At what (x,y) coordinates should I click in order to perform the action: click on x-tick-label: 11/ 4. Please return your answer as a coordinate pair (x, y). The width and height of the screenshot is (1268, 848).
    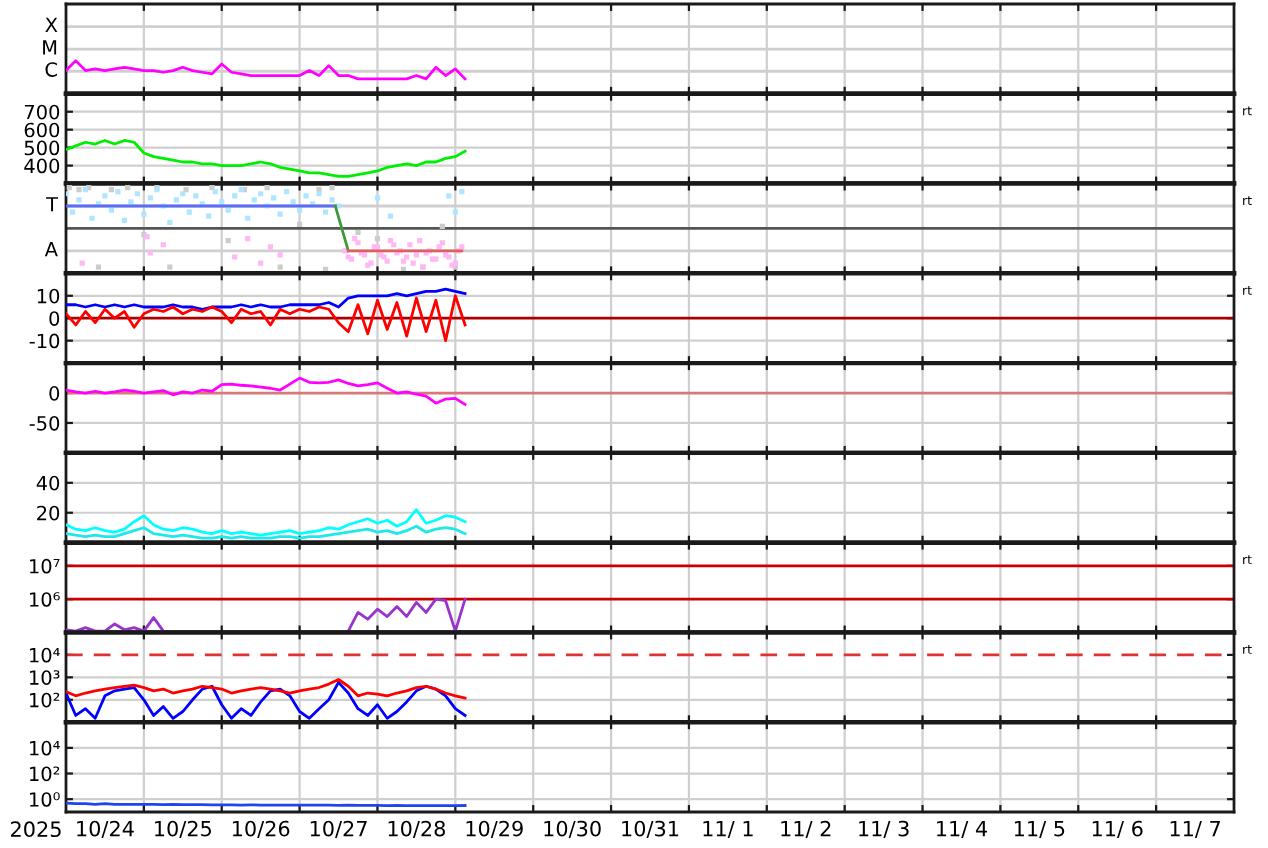
    Looking at the image, I should click on (962, 829).